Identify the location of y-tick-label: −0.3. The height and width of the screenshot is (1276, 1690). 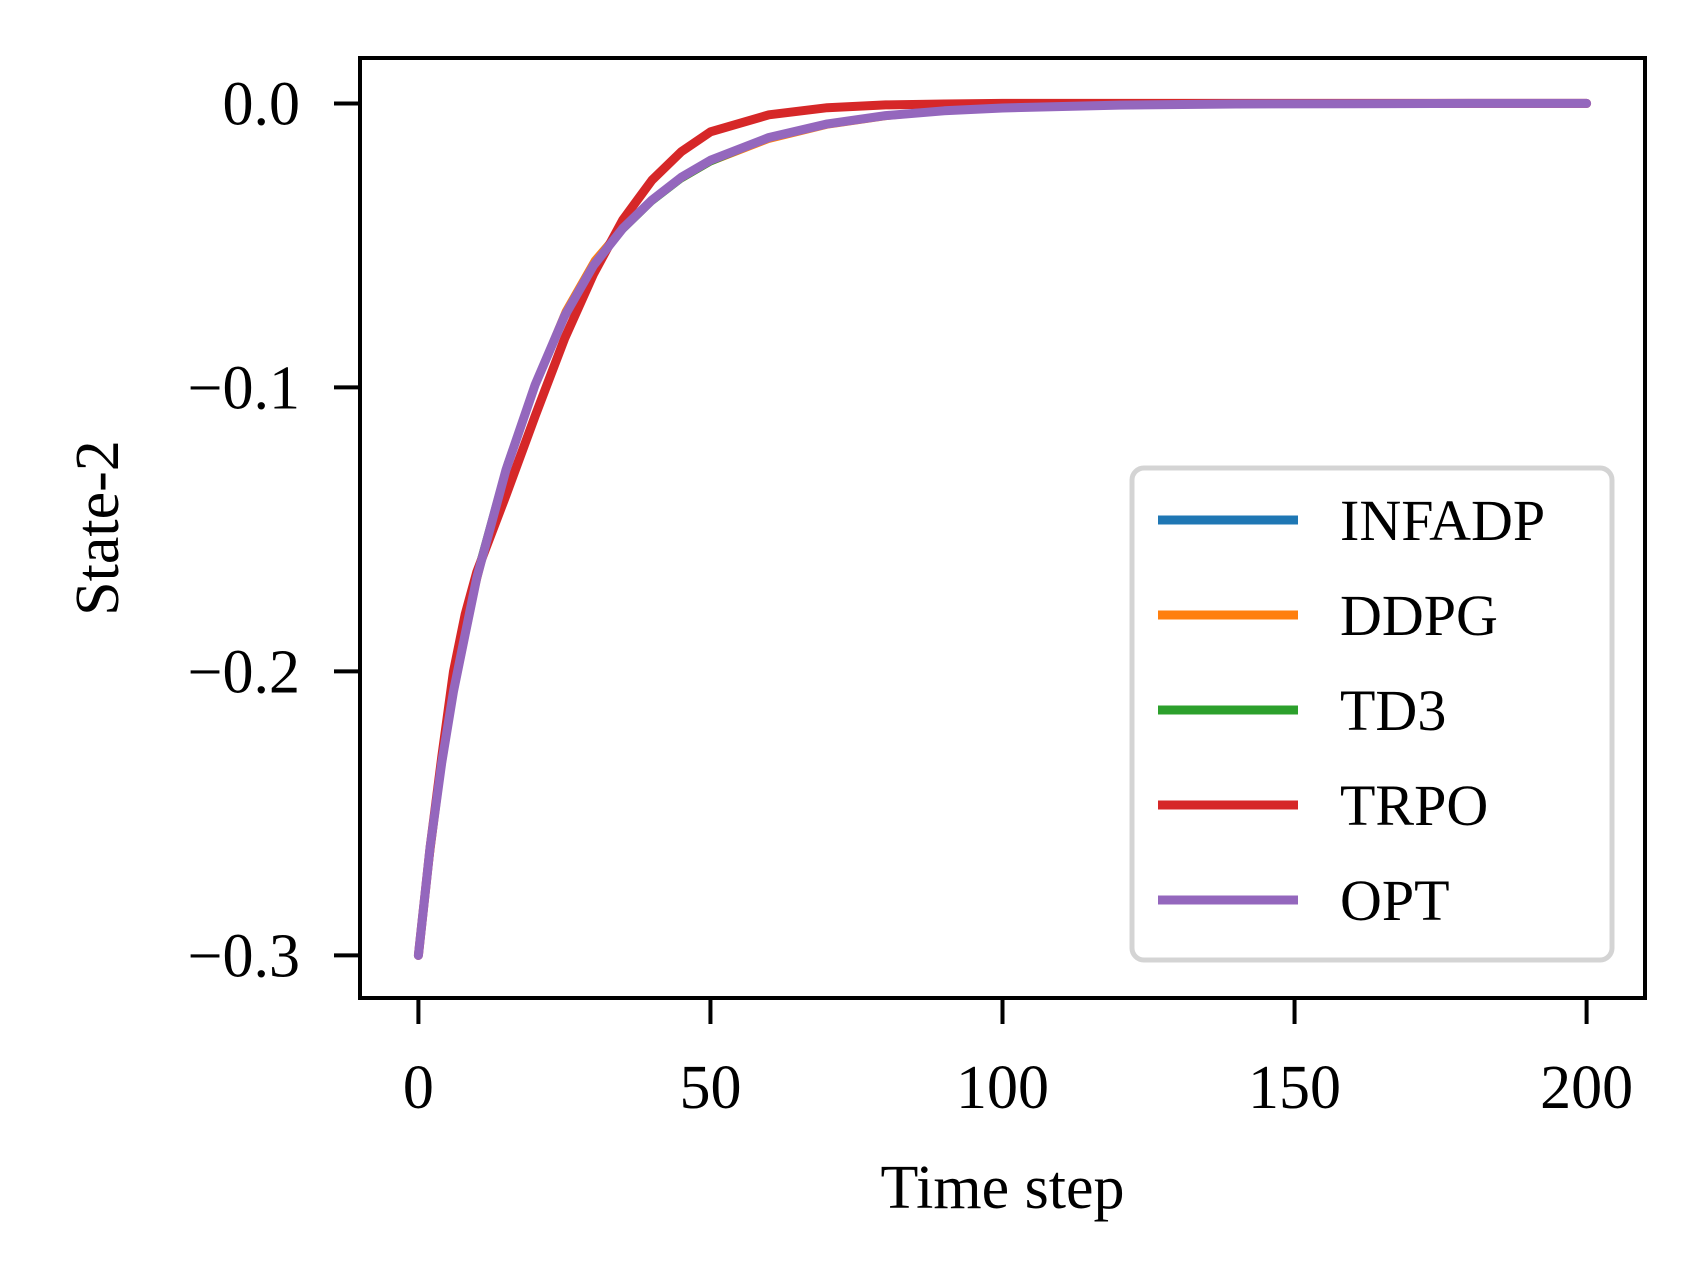
(244, 956).